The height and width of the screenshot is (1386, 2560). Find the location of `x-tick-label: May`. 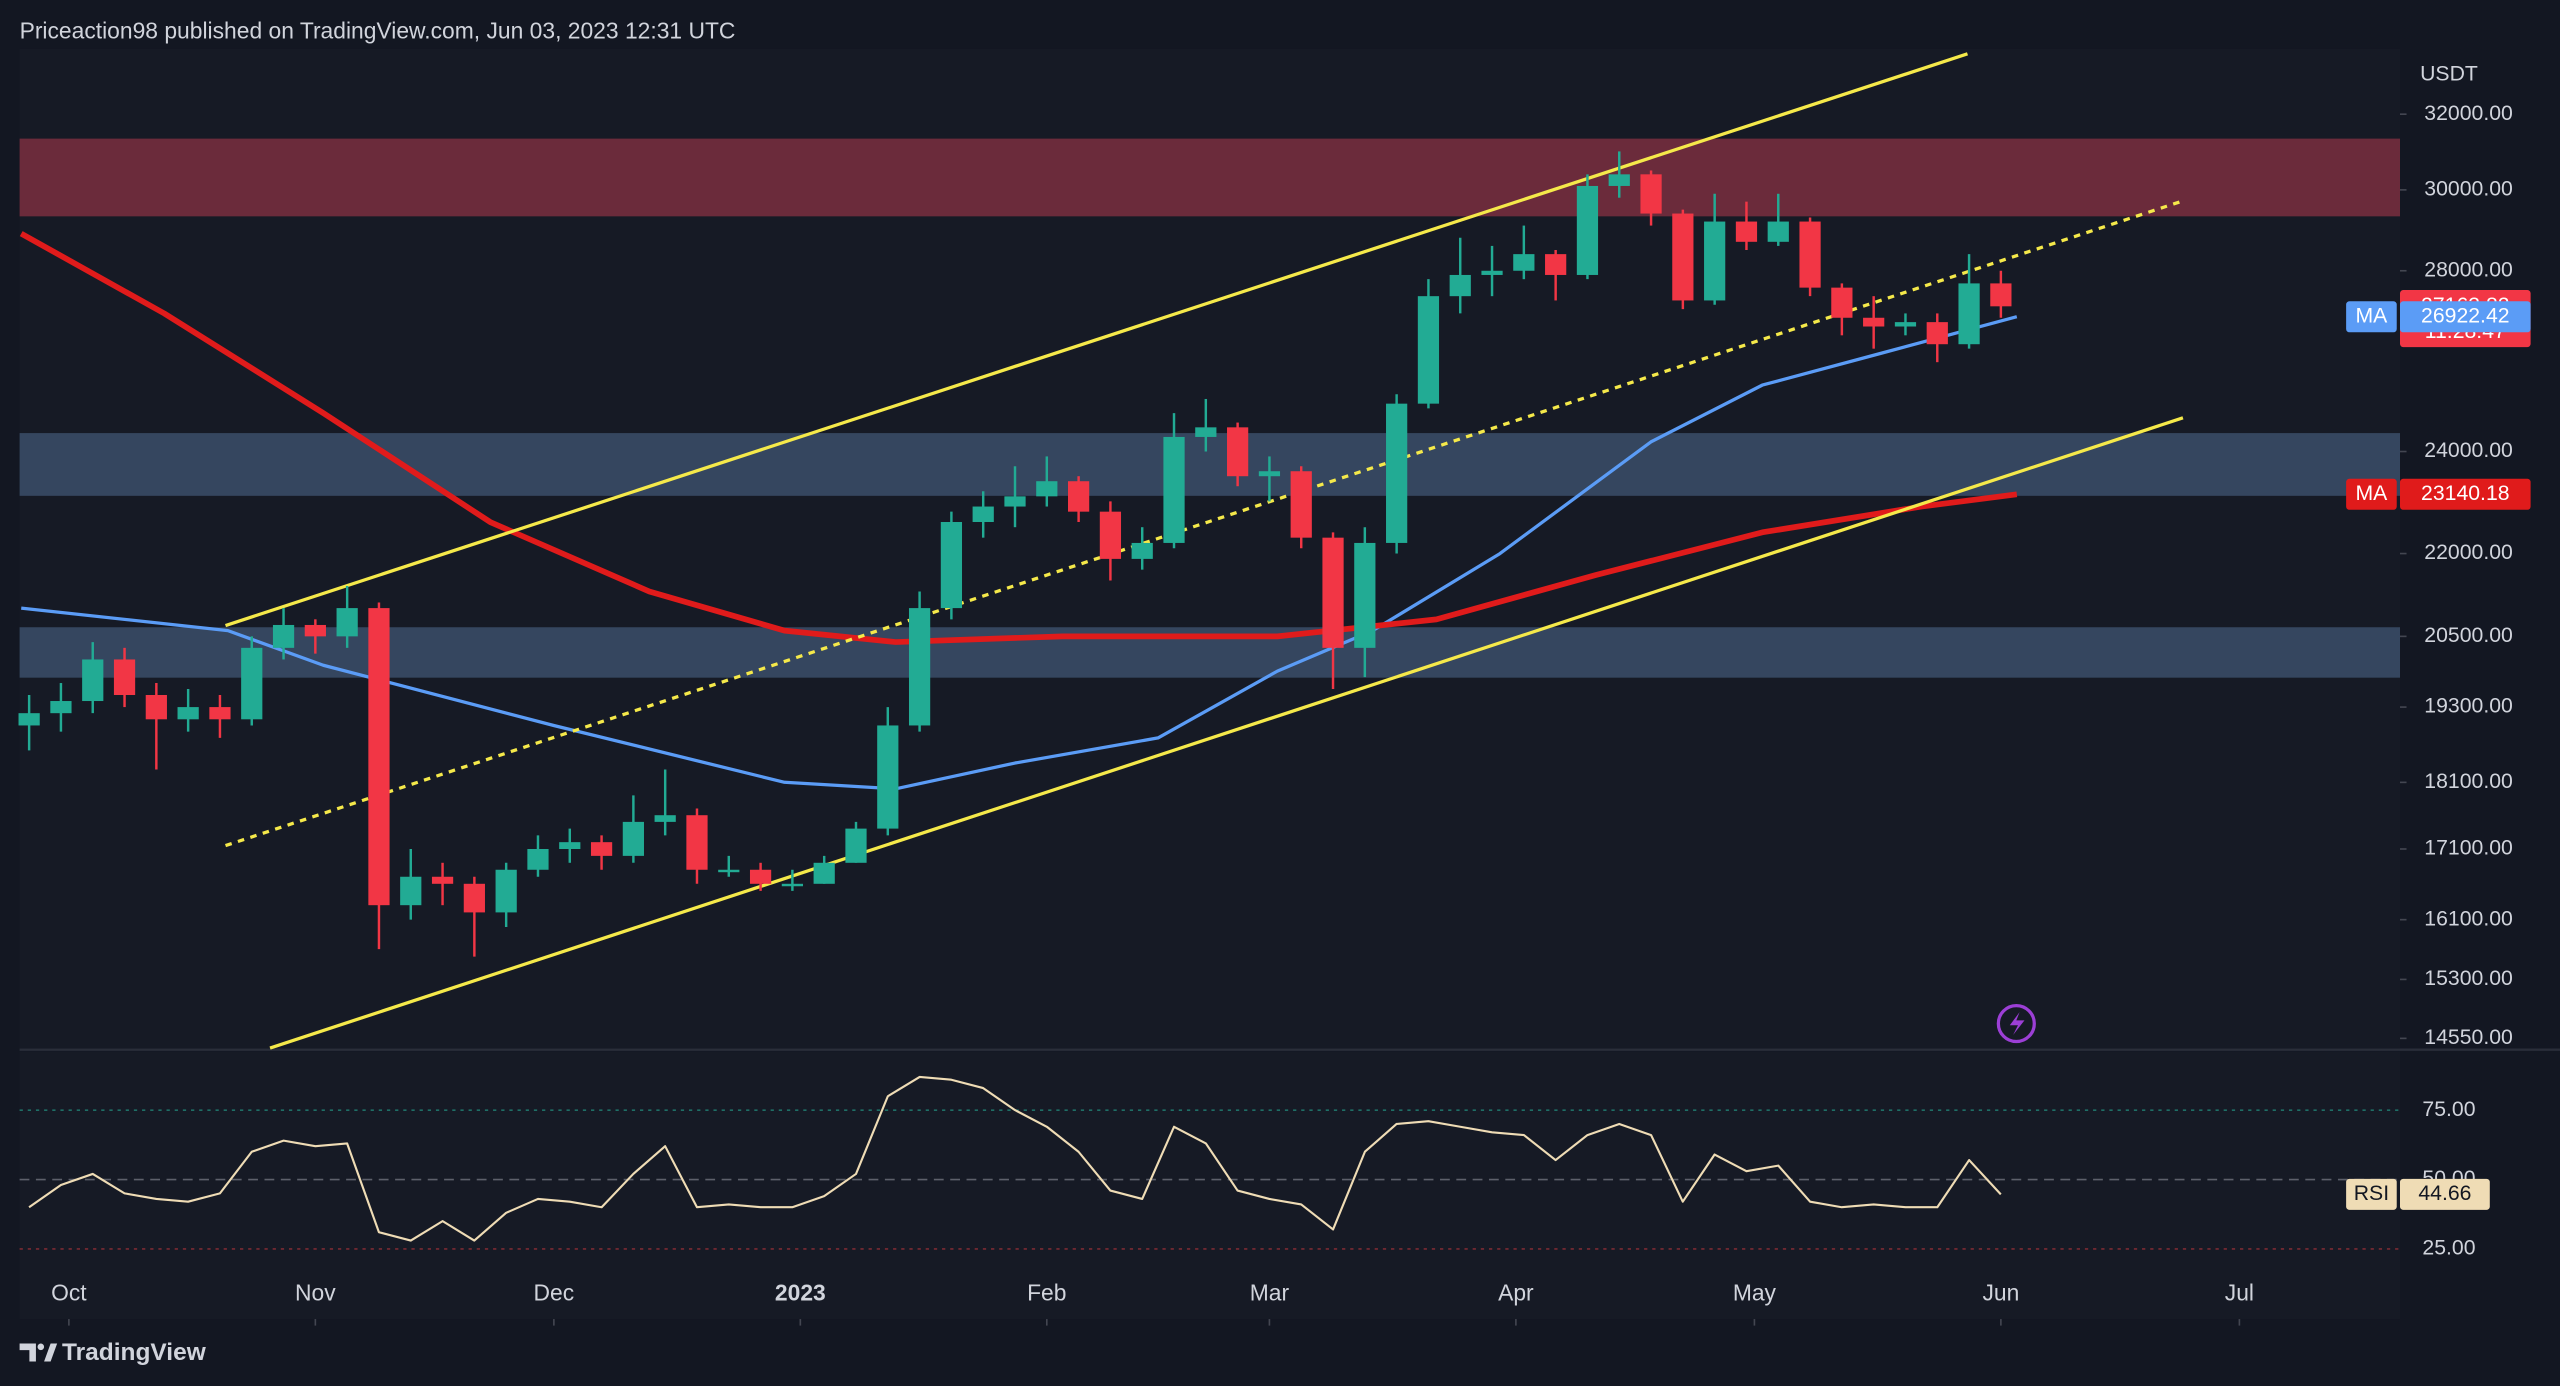

x-tick-label: May is located at coordinates (1755, 1293).